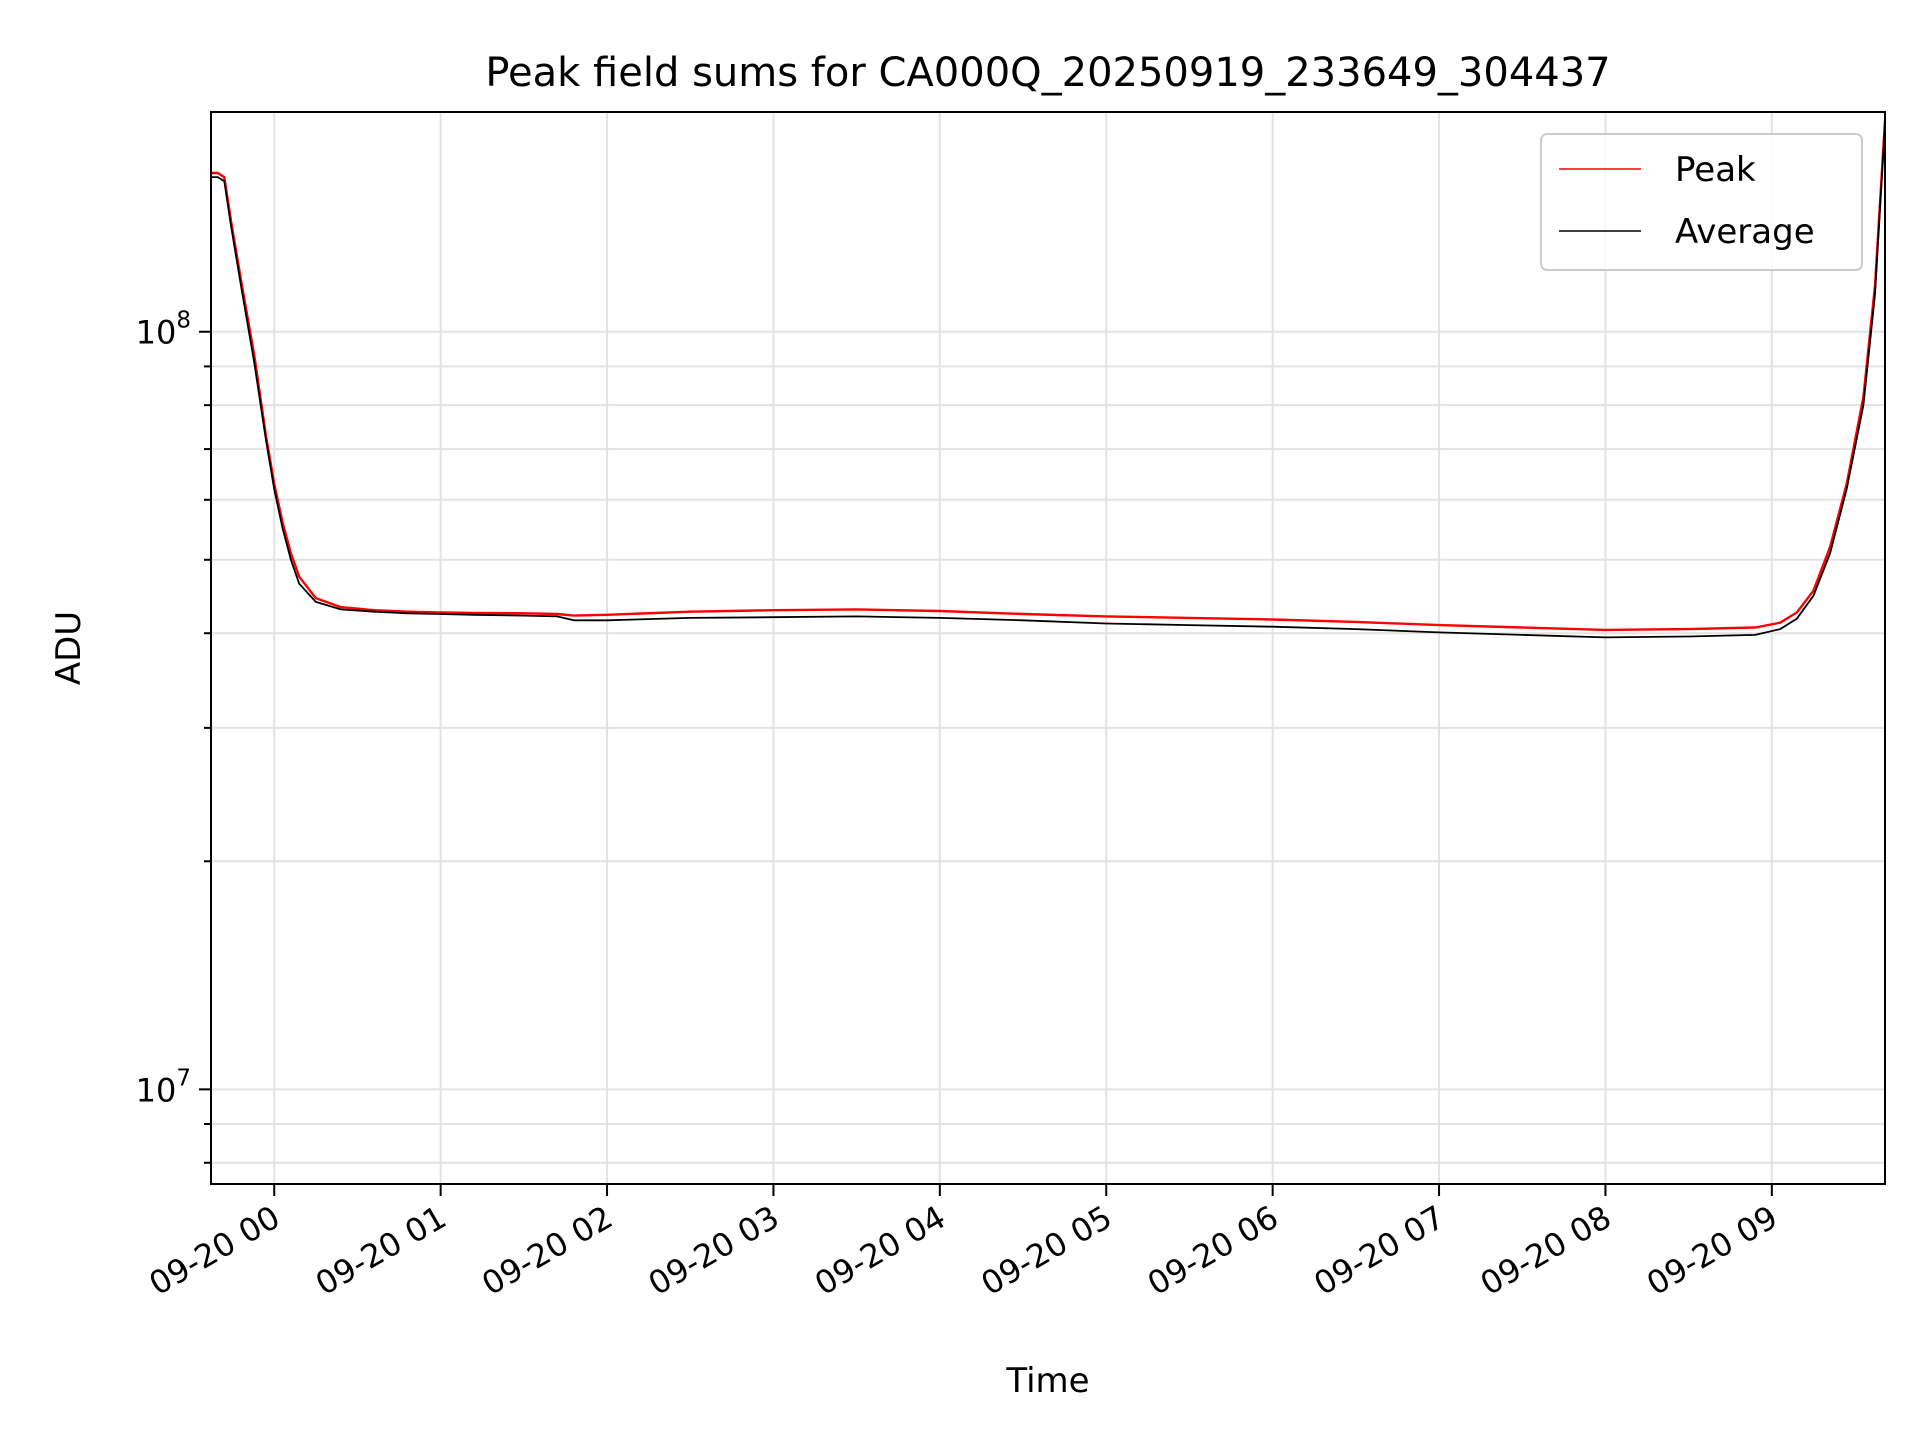 The height and width of the screenshot is (1440, 1920). Describe the element at coordinates (183, 321) in the screenshot. I see `y-tick-label-exponent: 8` at that location.